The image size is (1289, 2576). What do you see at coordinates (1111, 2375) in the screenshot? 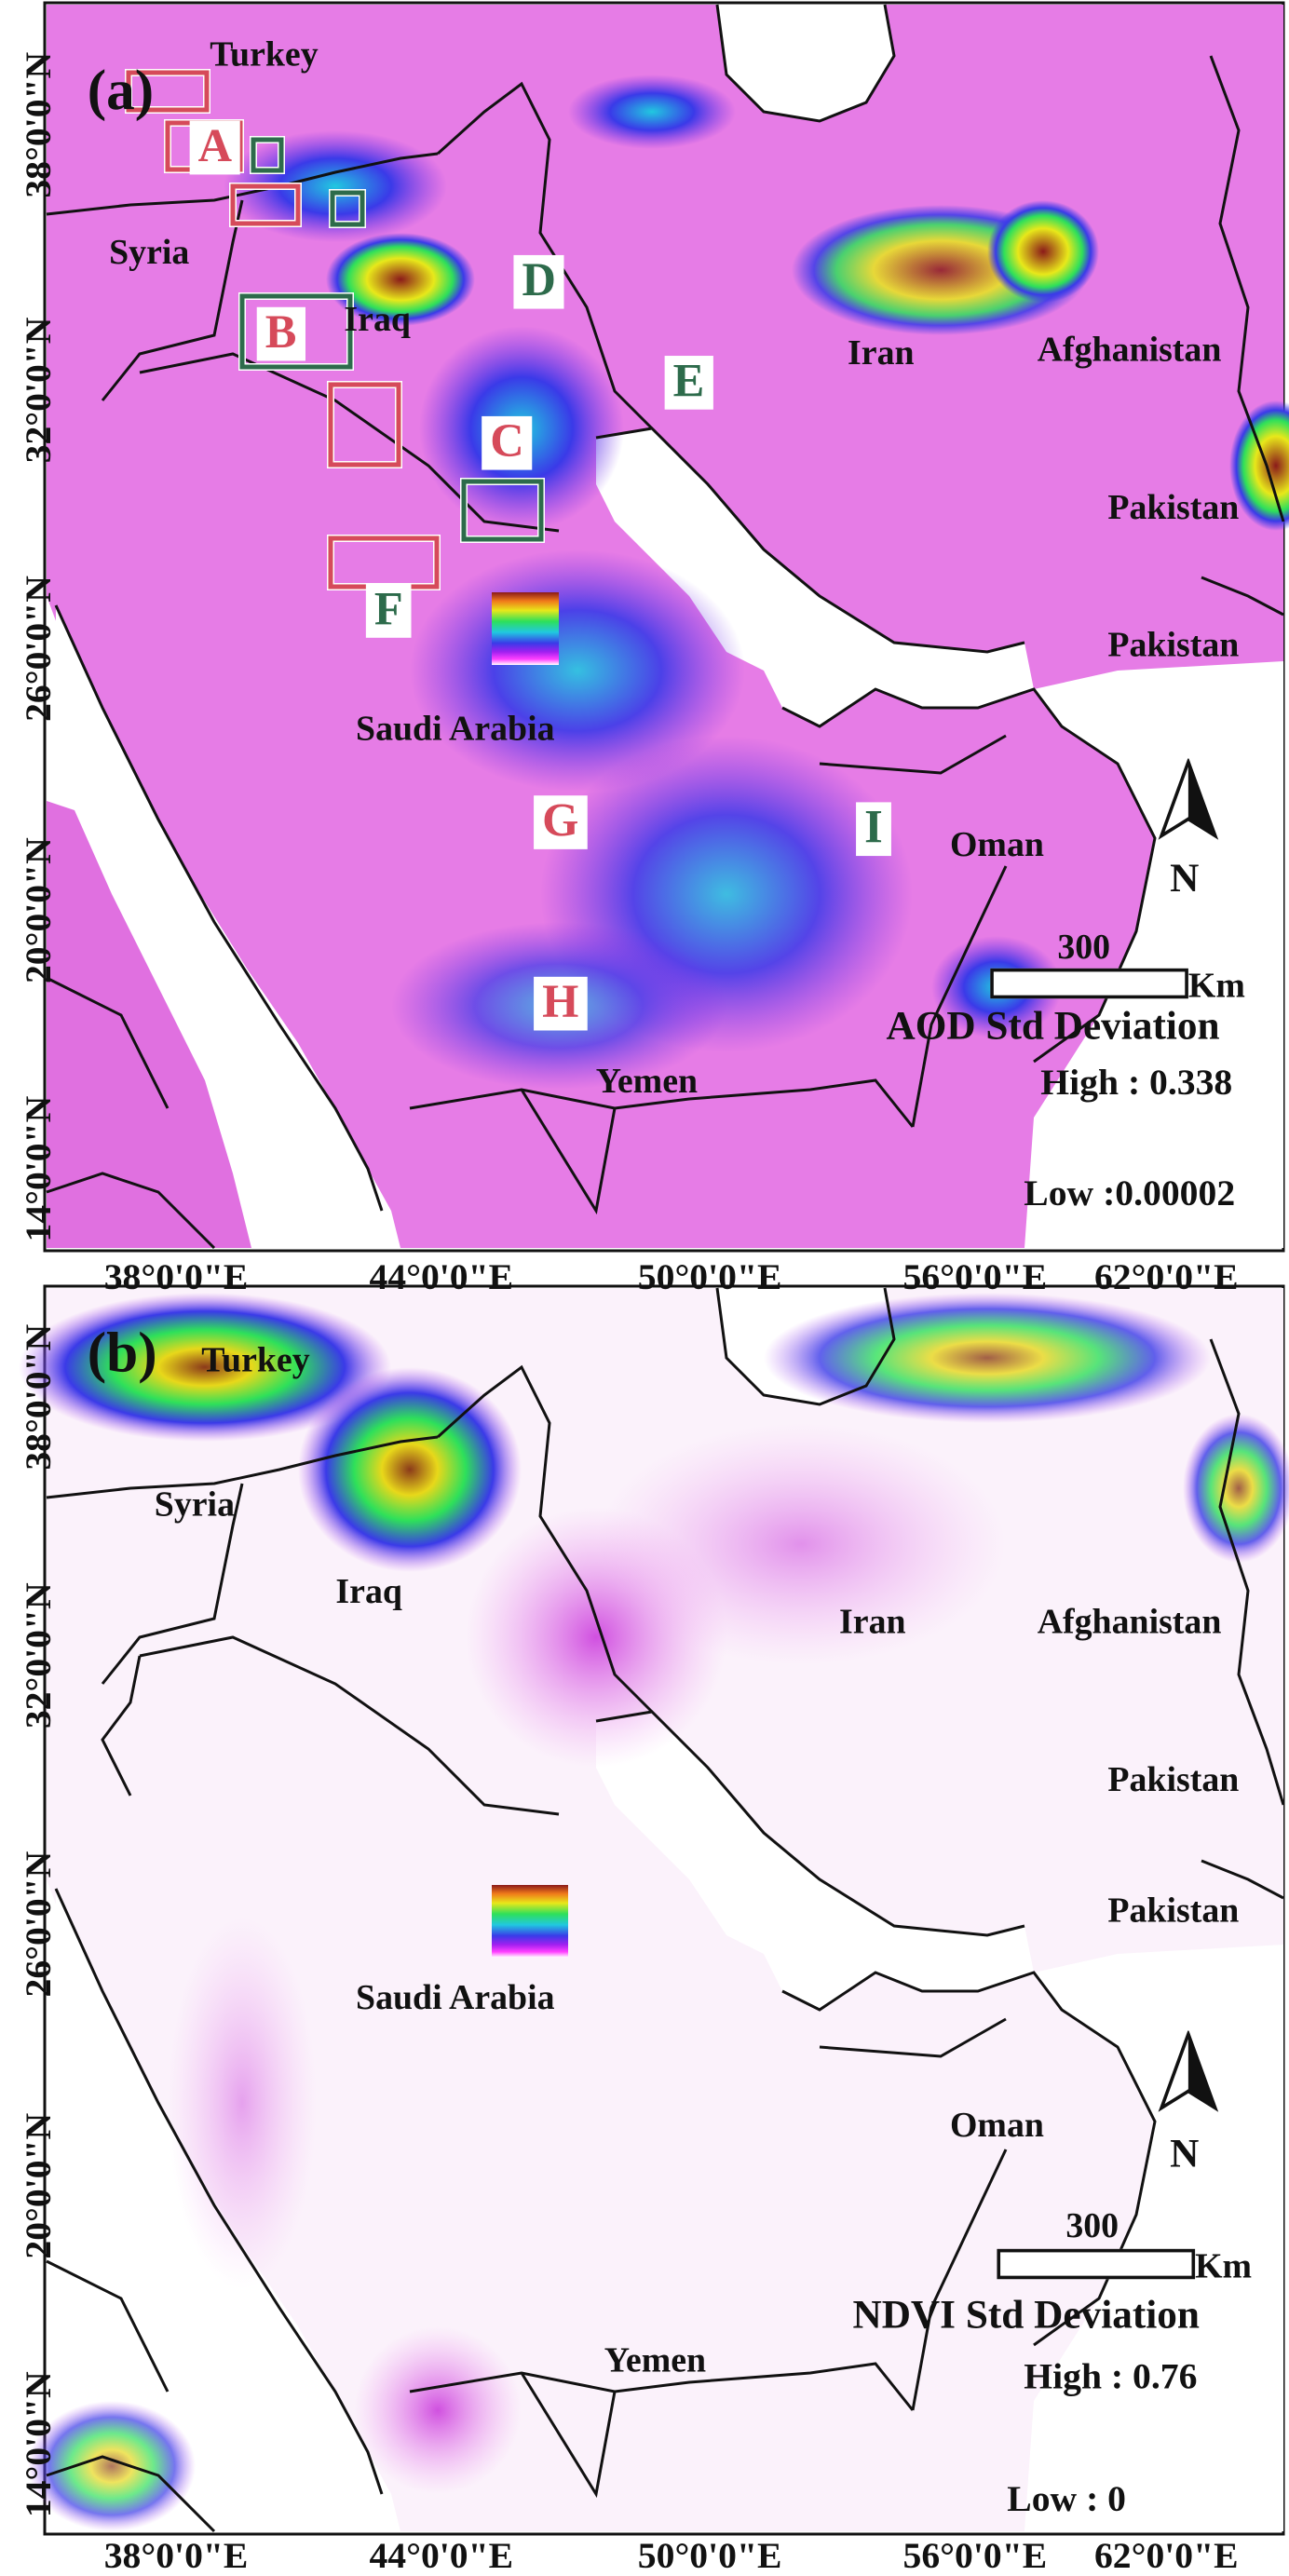
I see `legend-high: High : 0.76` at bounding box center [1111, 2375].